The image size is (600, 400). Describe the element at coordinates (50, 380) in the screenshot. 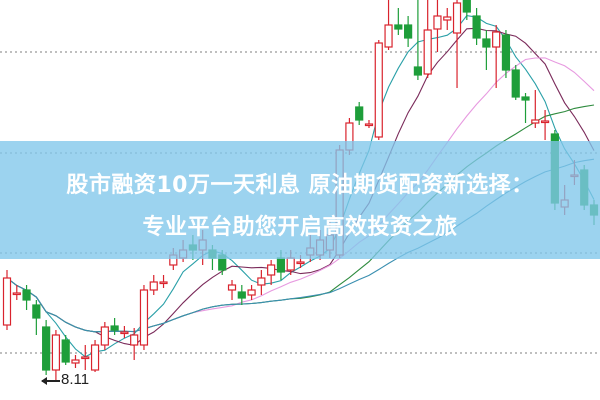

I see `low-arrow-icon` at that location.